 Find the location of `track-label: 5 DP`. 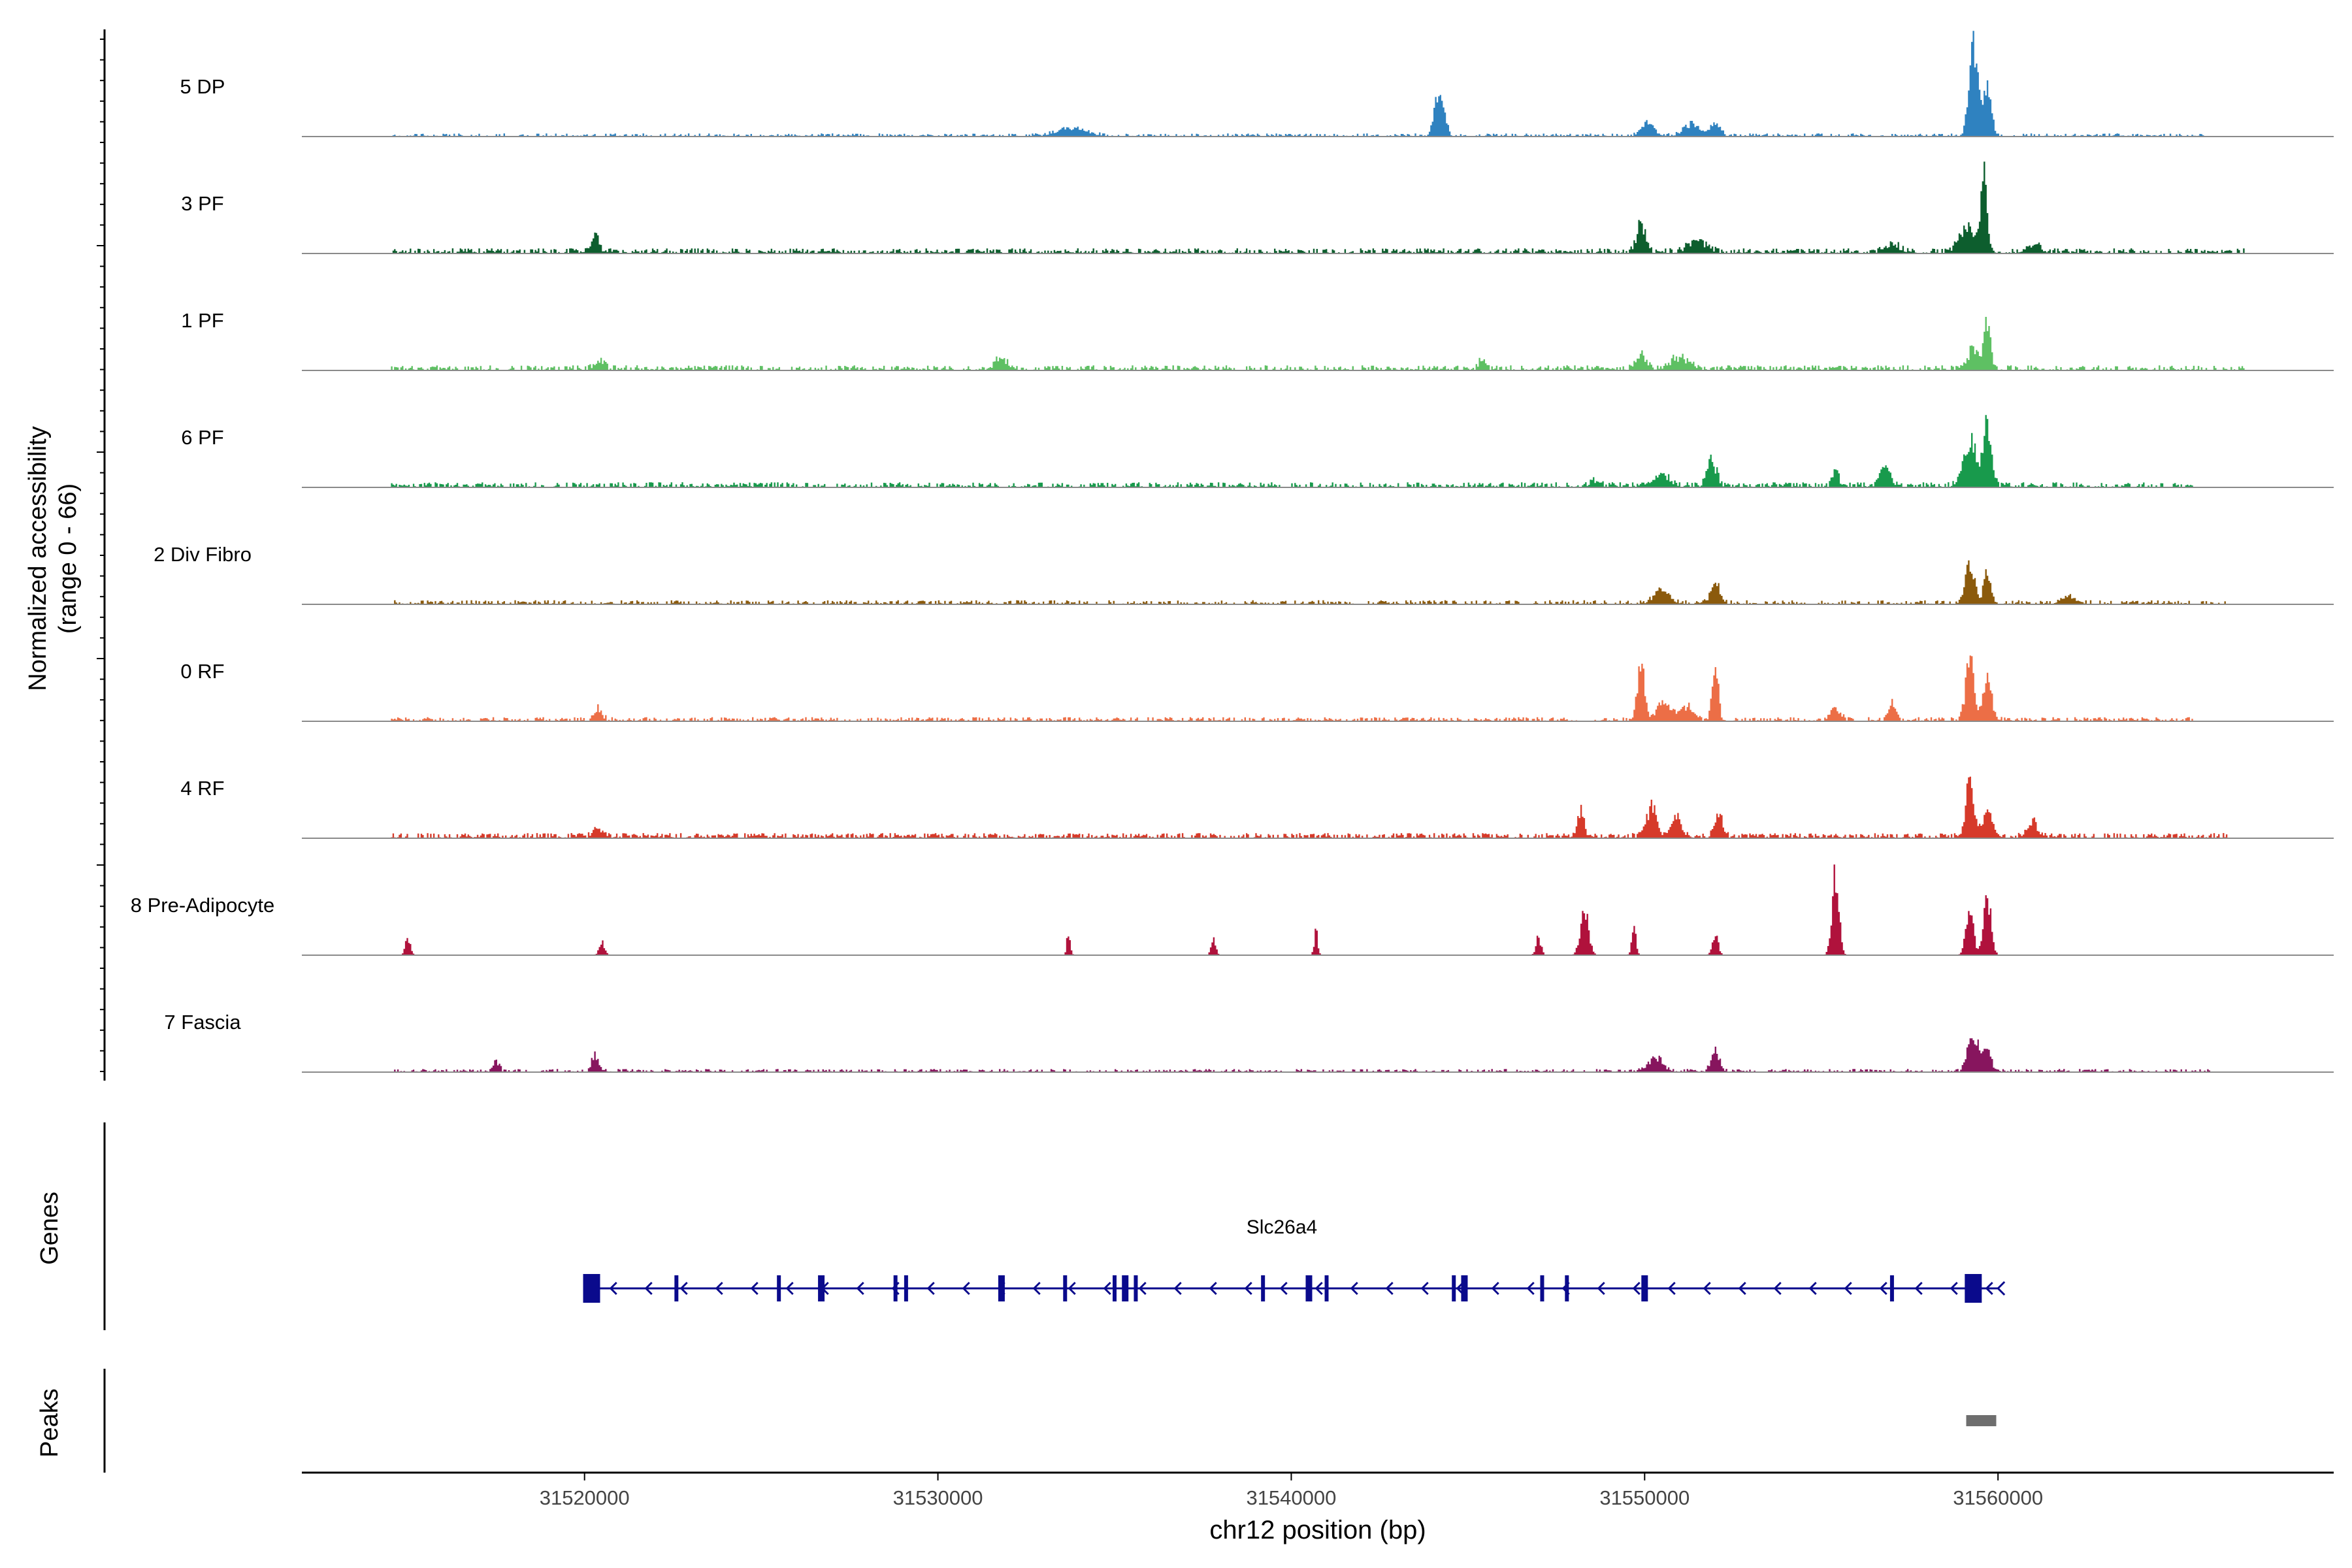

track-label: 5 DP is located at coordinates (202, 86).